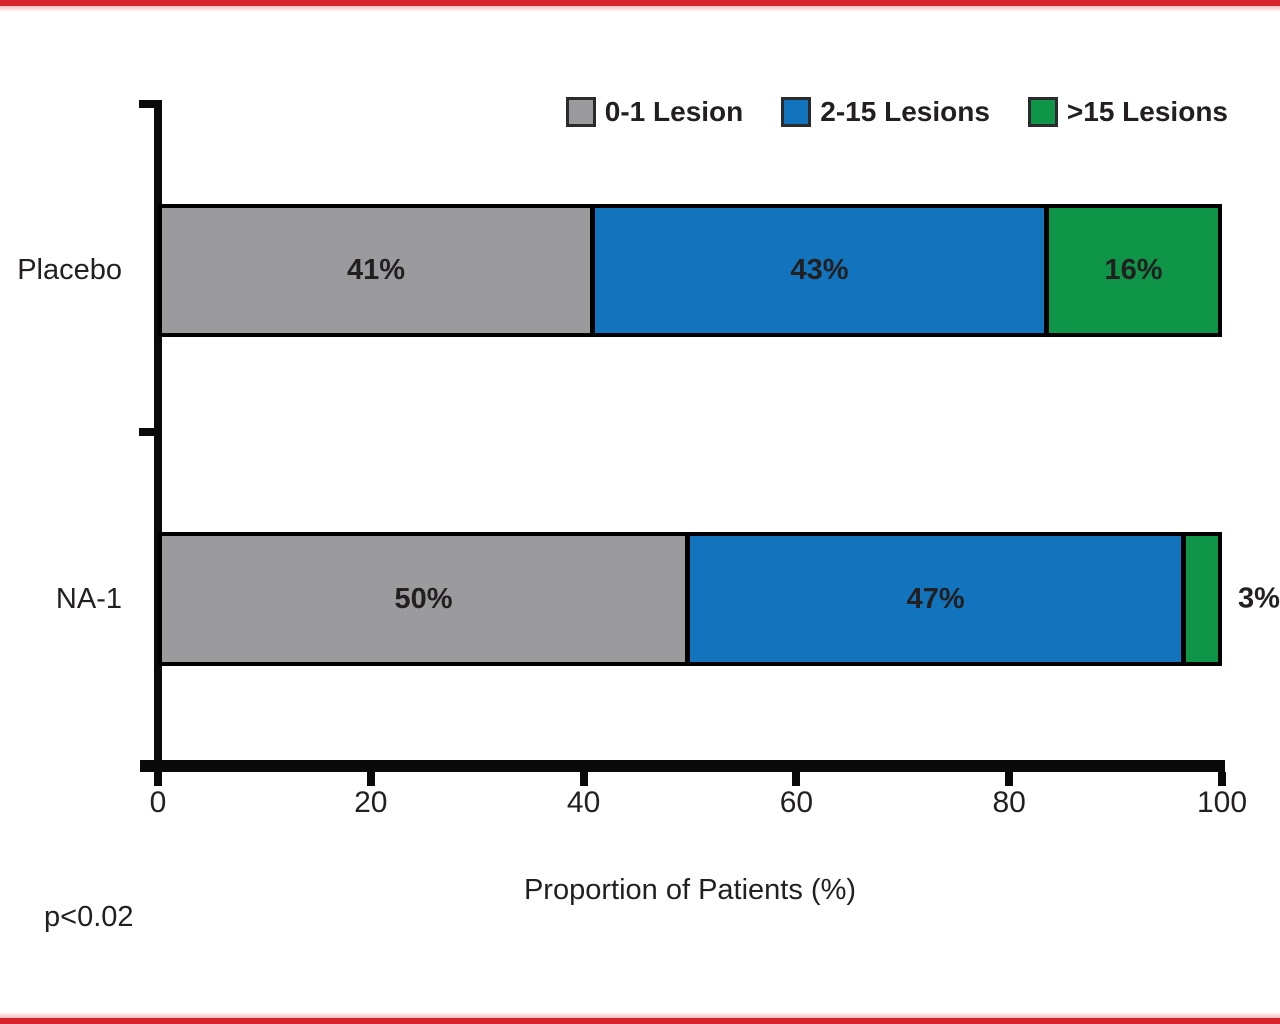 This screenshot has width=1280, height=1024. What do you see at coordinates (905, 111) in the screenshot?
I see `legend-label: 2-15 Lesions` at bounding box center [905, 111].